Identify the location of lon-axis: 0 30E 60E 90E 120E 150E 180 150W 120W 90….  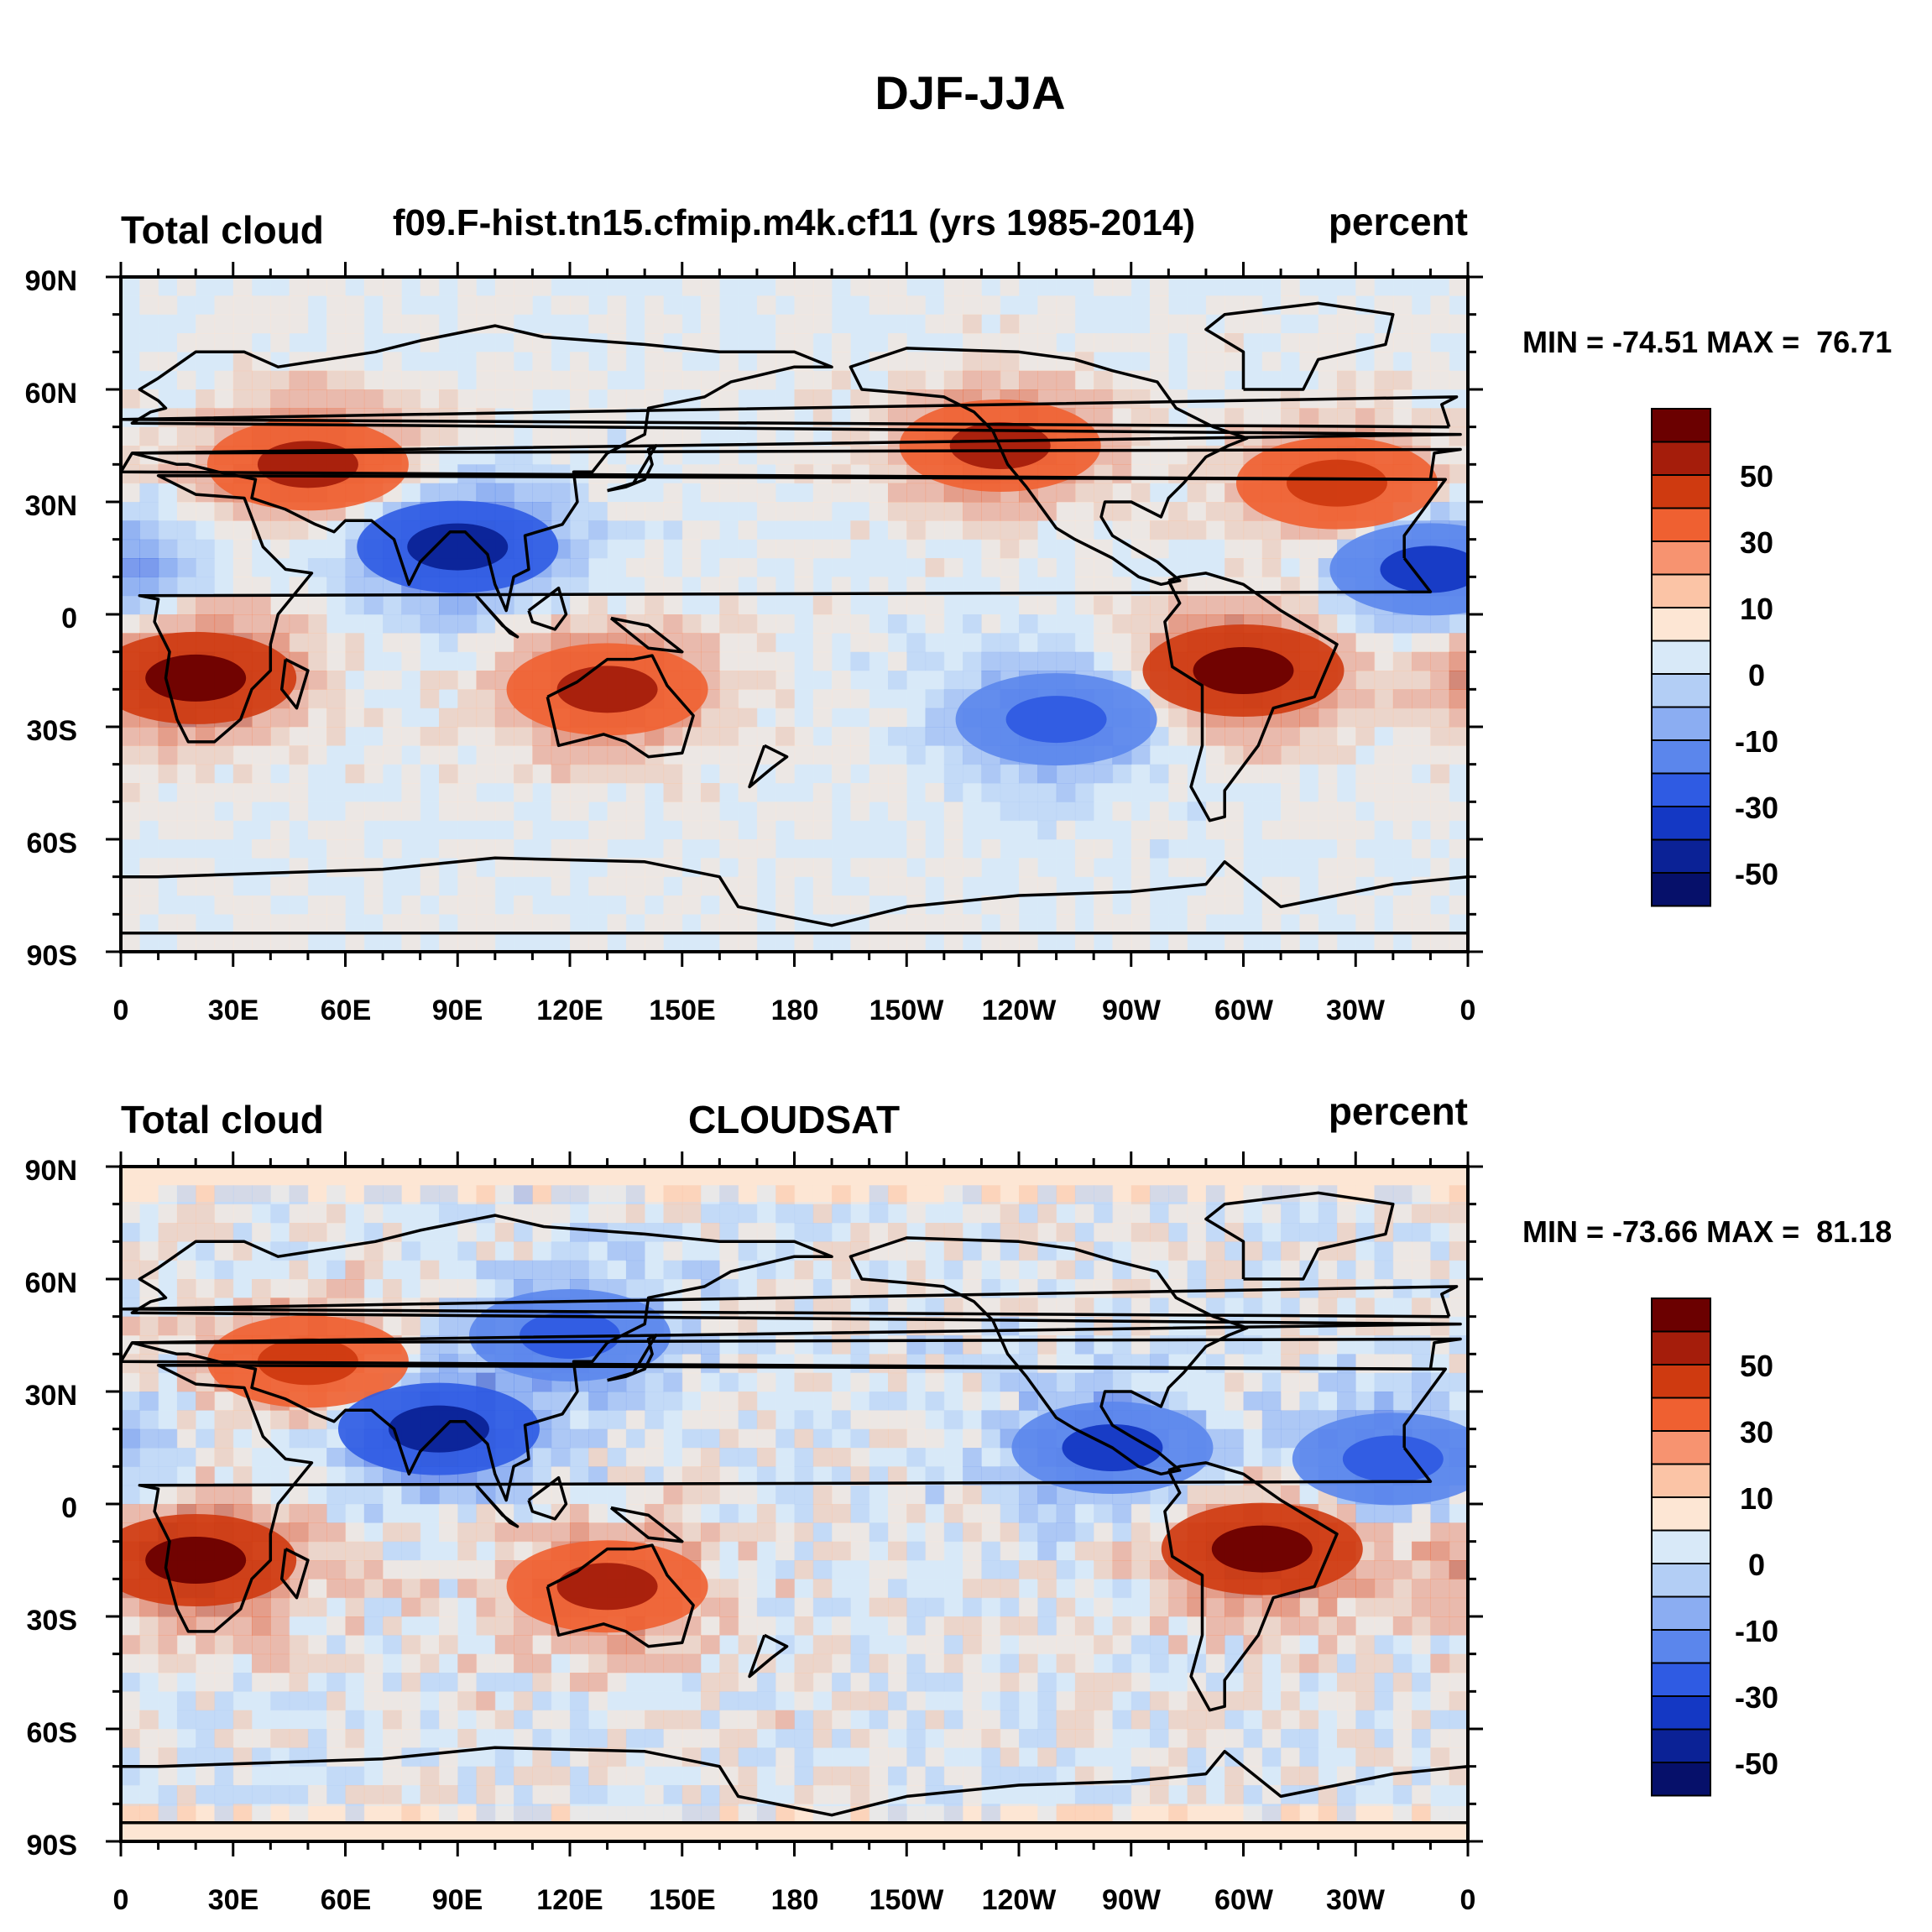
(794, 1010).